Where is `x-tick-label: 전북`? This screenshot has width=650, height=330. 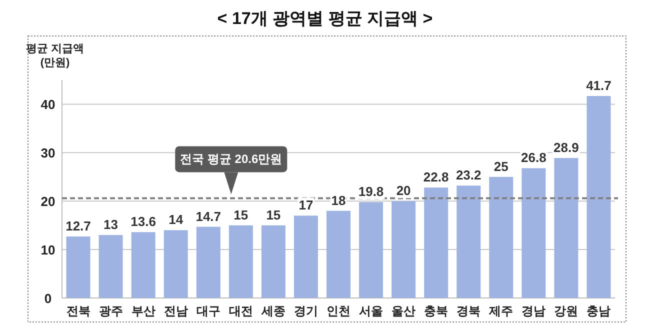
x-tick-label: 전북 is located at coordinates (78, 311).